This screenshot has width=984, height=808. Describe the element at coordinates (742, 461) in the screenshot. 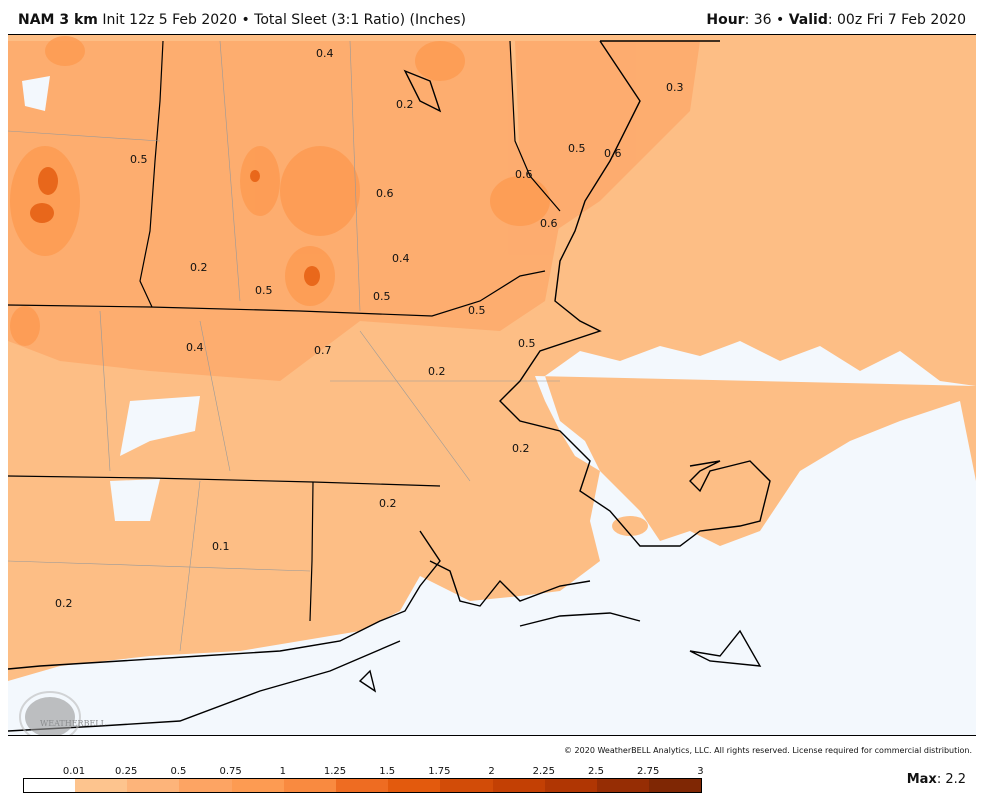

I see `precip-patches` at that location.